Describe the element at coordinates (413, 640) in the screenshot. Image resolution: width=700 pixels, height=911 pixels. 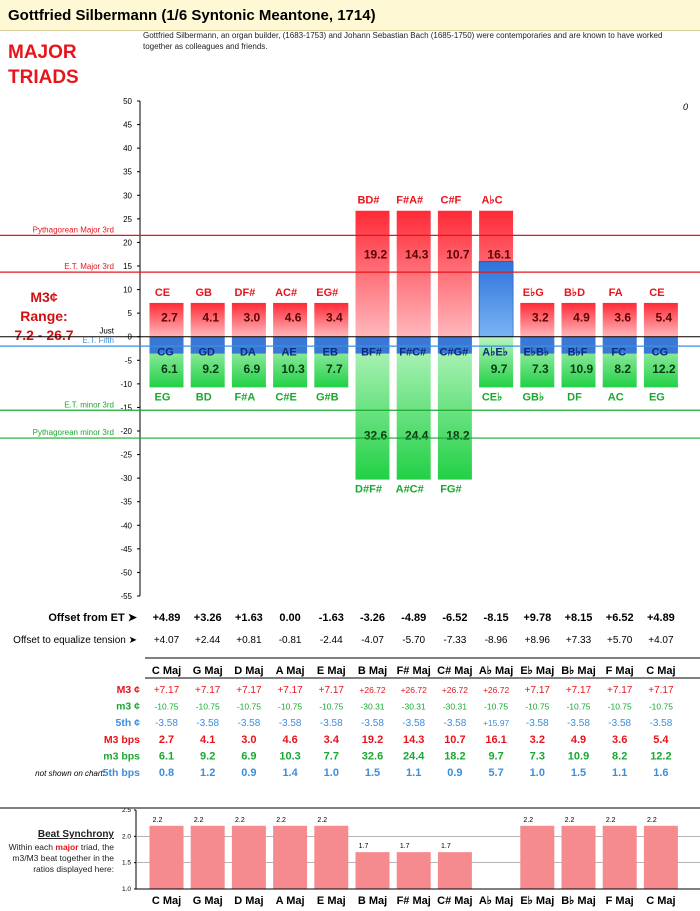
I see `tension-value: -5.70` at that location.